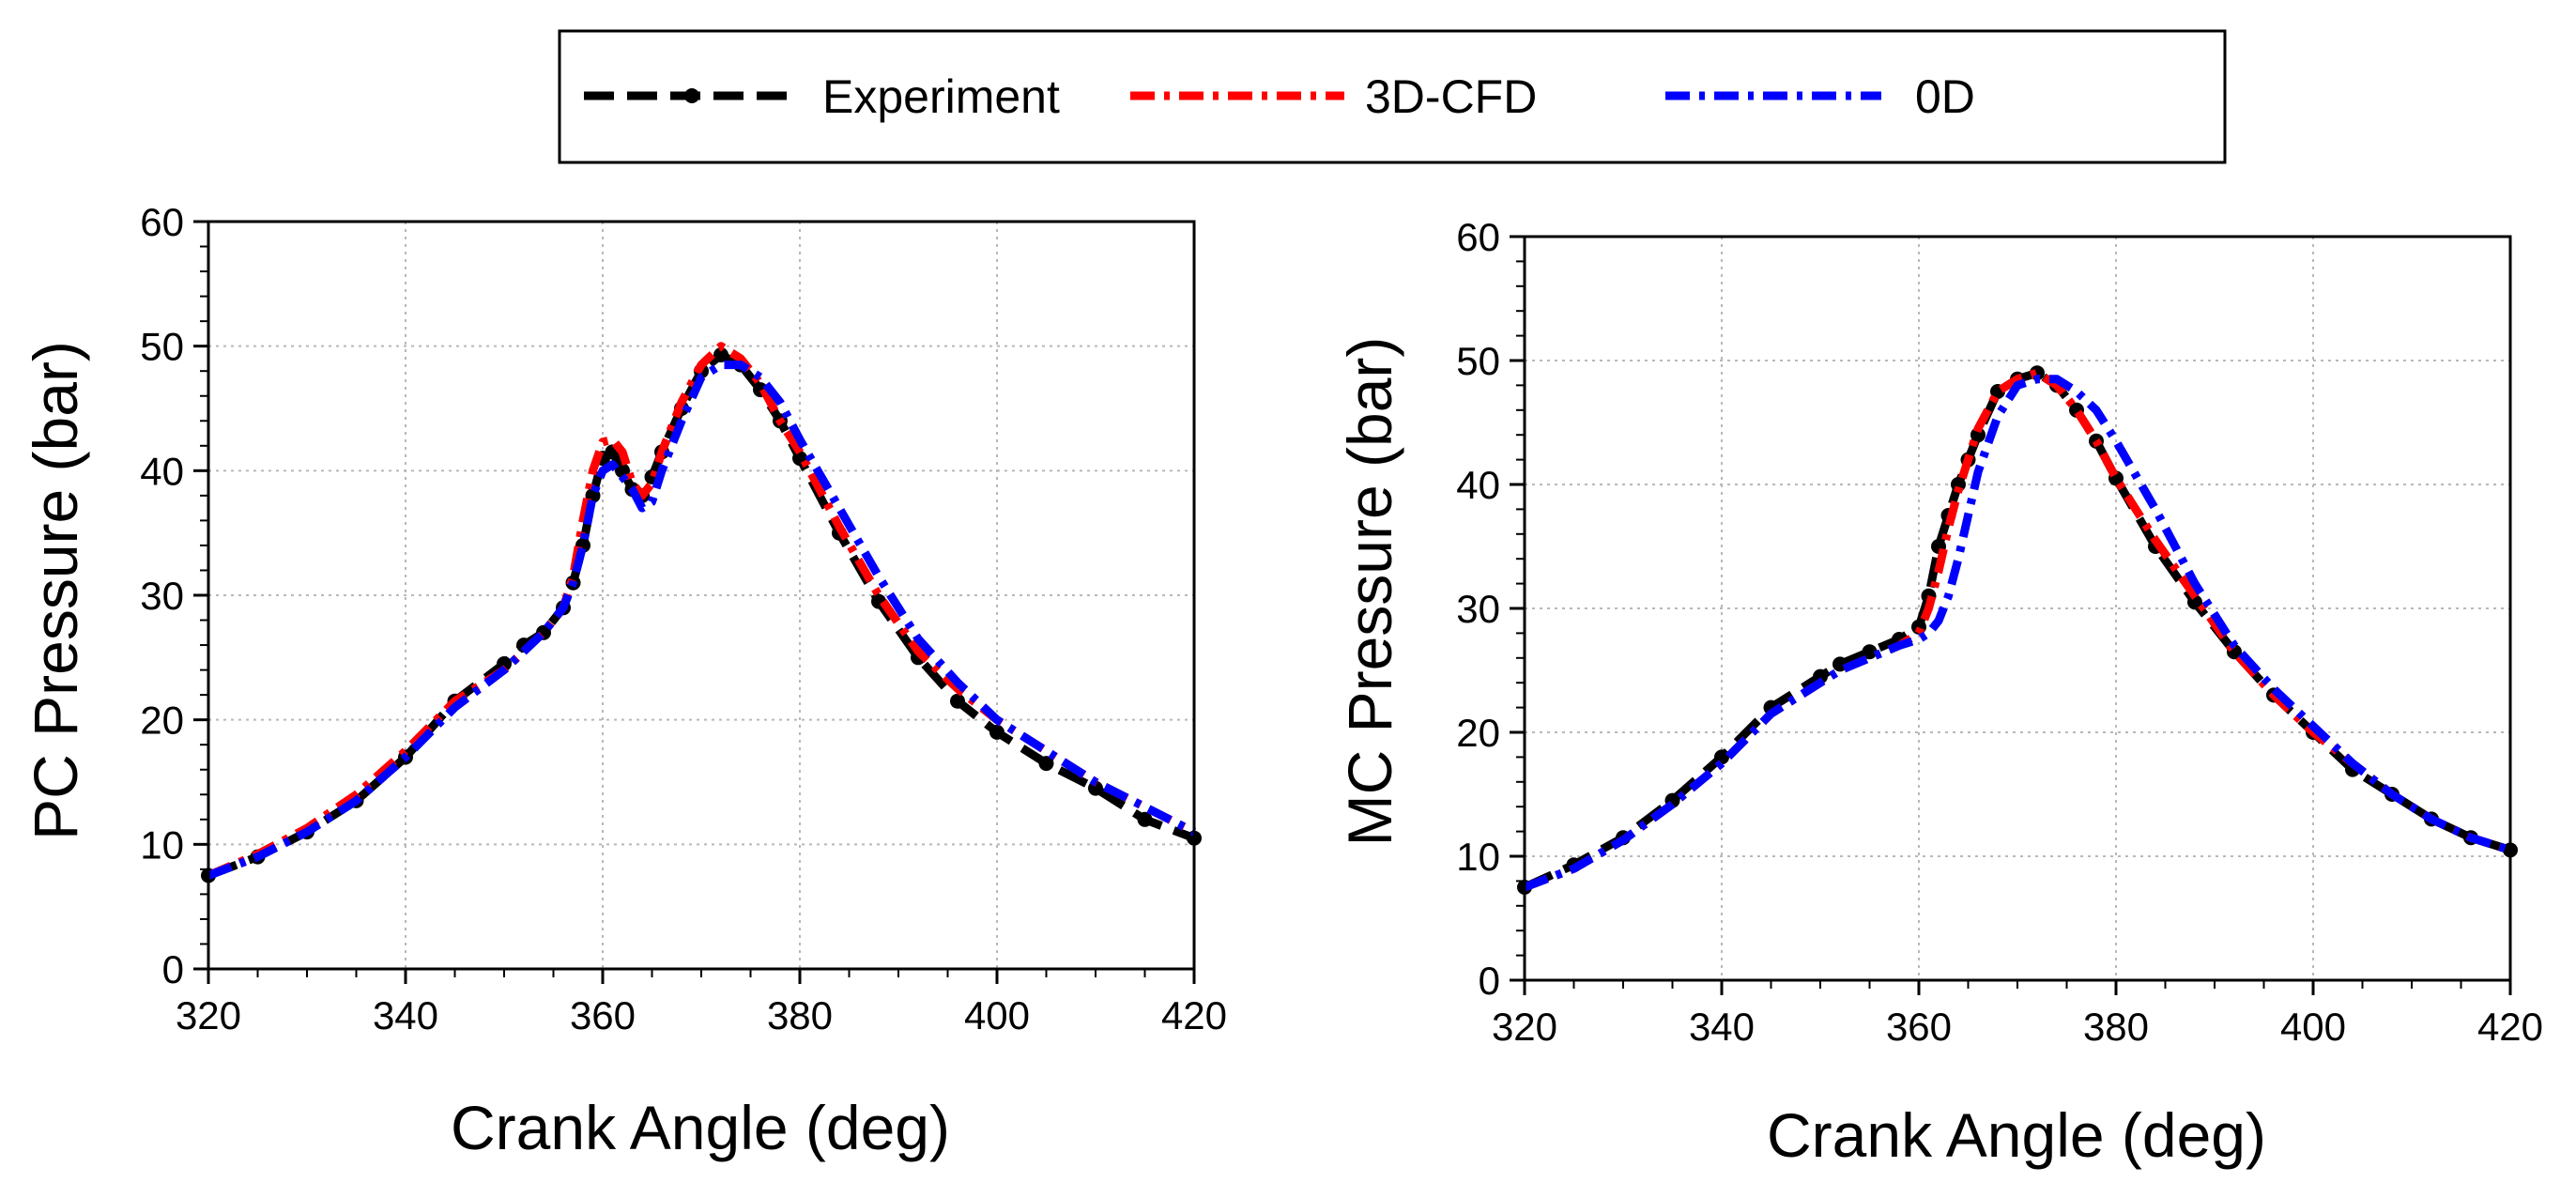 The width and height of the screenshot is (2576, 1198). I want to click on legend: Experiment 3D-CFD 0D, so click(1393, 96).